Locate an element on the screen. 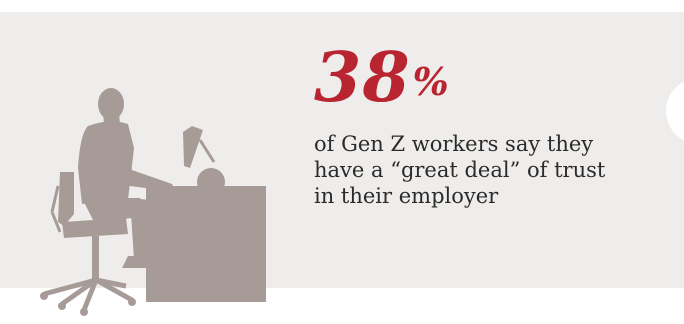  decorative-circle is located at coordinates (675, 111).